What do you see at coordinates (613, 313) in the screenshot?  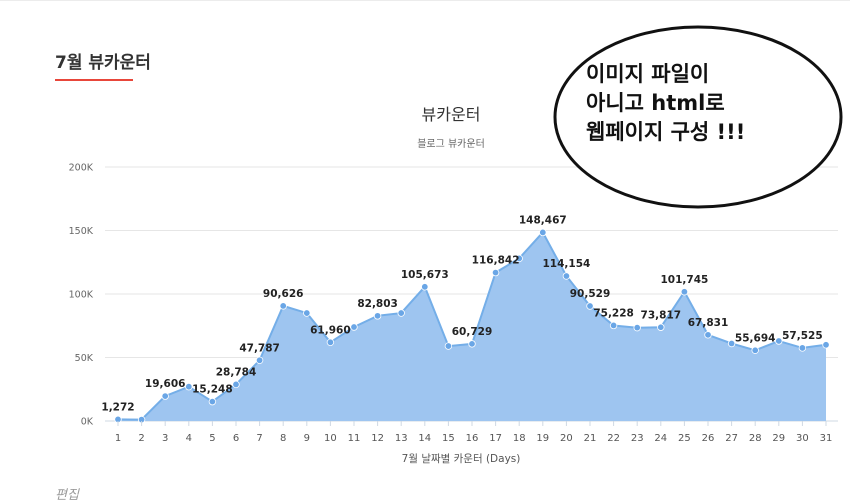 I see `data-label: 75,228` at bounding box center [613, 313].